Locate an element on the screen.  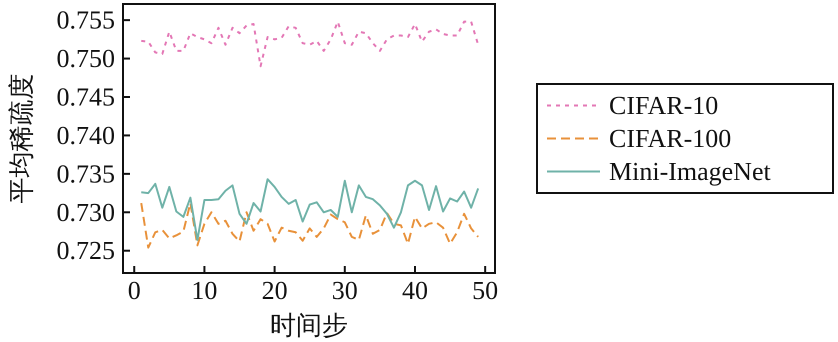
x-axis-title: 时间步 is located at coordinates (309, 325).